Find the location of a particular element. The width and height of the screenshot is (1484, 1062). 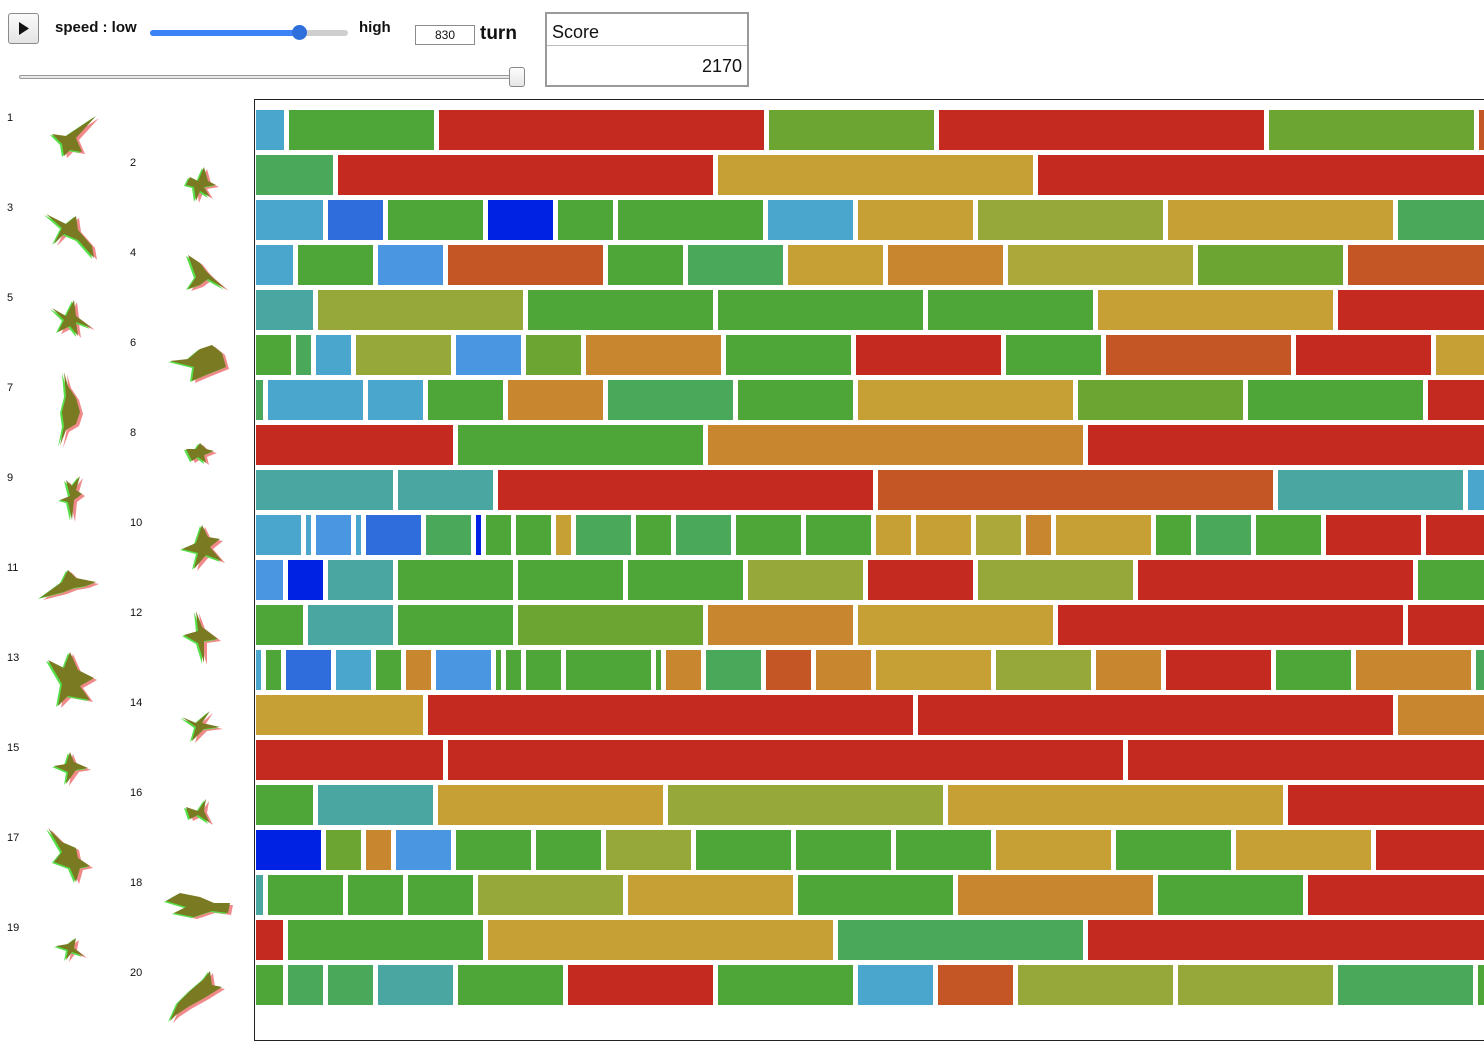

piece-number: 17 is located at coordinates (13, 838).